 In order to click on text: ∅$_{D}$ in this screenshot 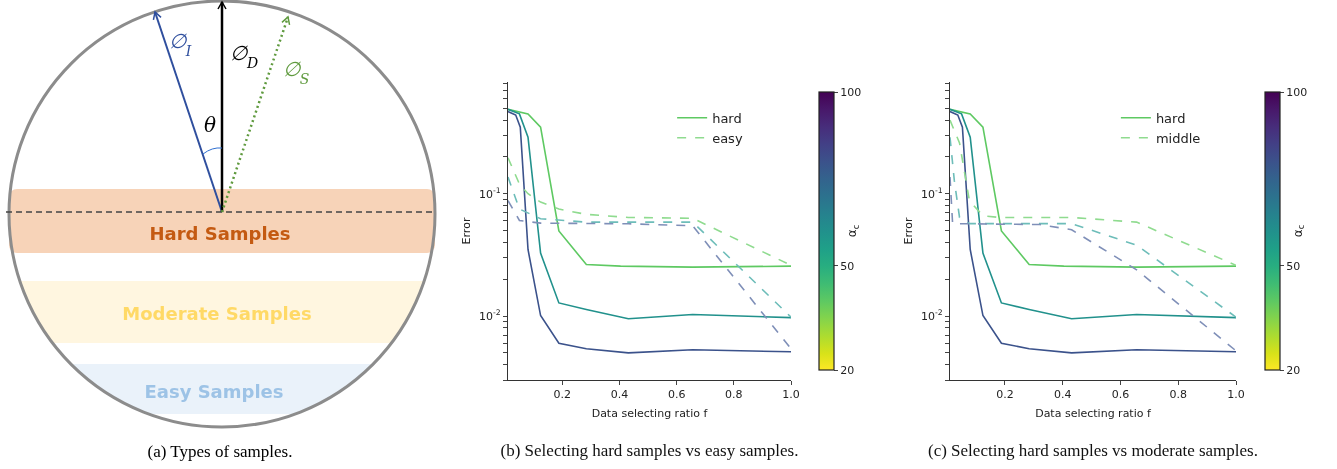, I will do `click(244, 56)`.